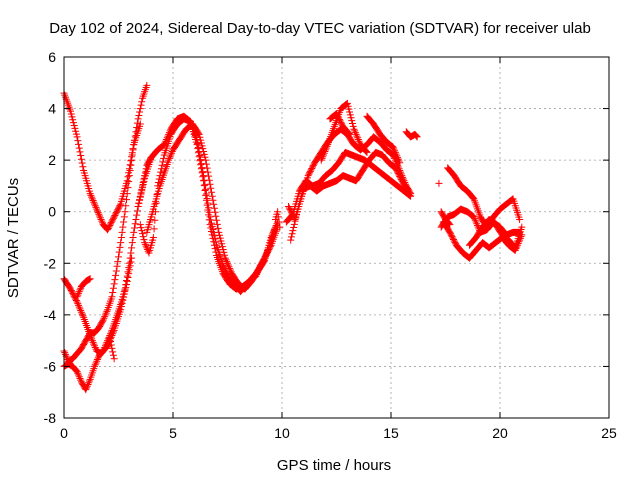  I want to click on y-tick-label: 6, so click(52, 57).